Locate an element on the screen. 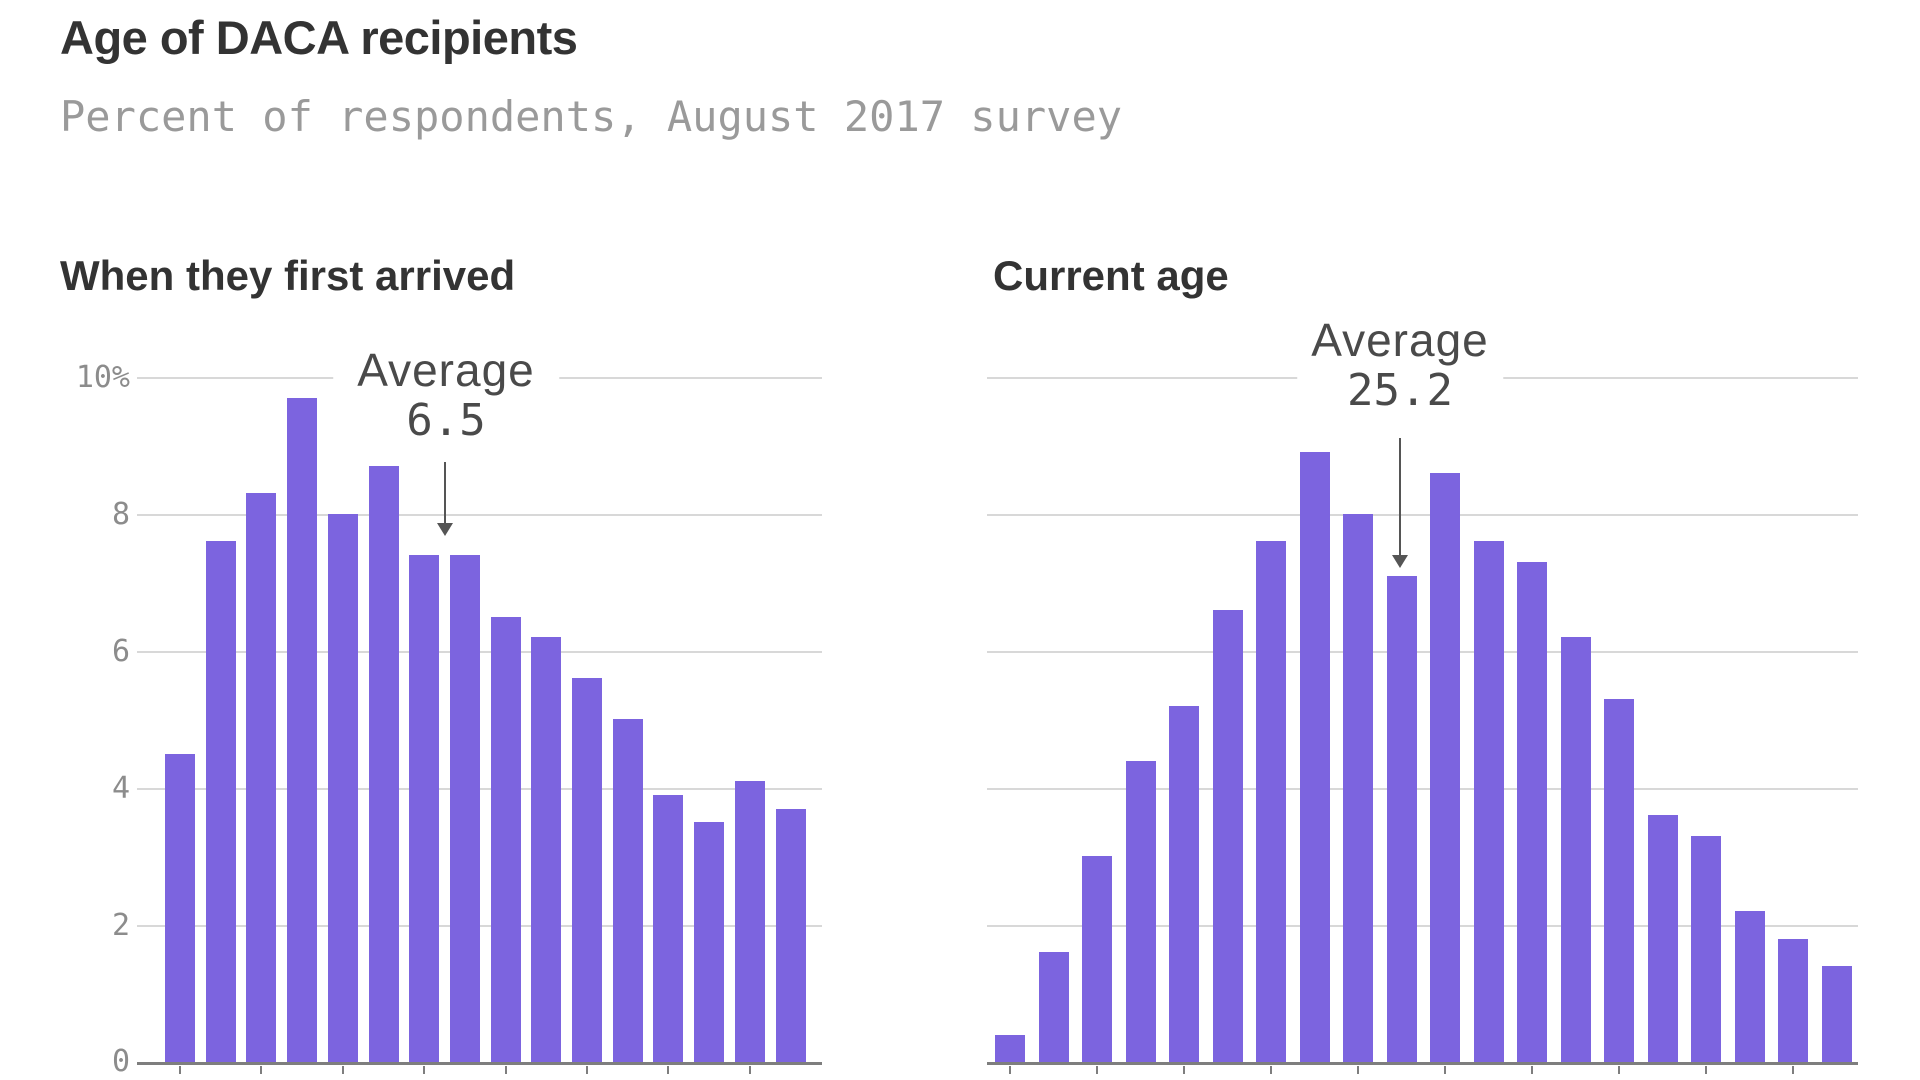 The width and height of the screenshot is (1920, 1080). right-average-value: 25.2 is located at coordinates (1400, 391).